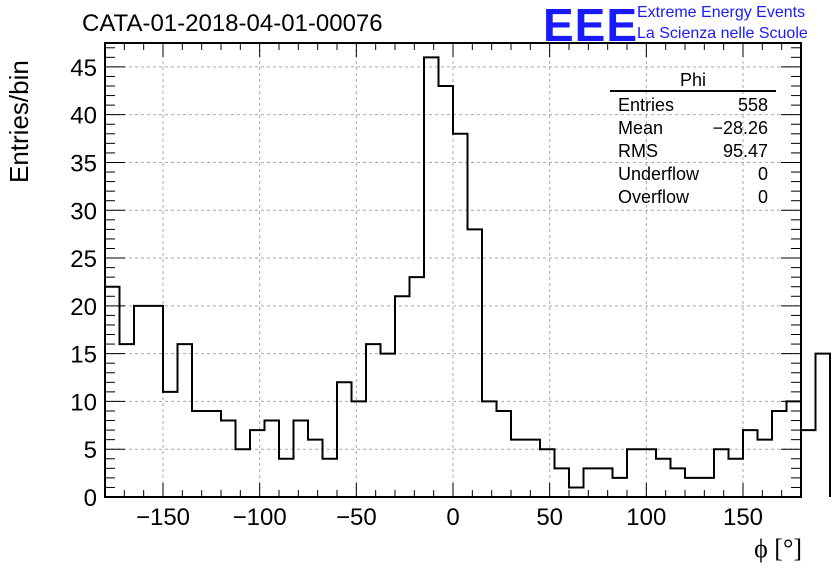  What do you see at coordinates (659, 174) in the screenshot?
I see `stats-label: Underflow` at bounding box center [659, 174].